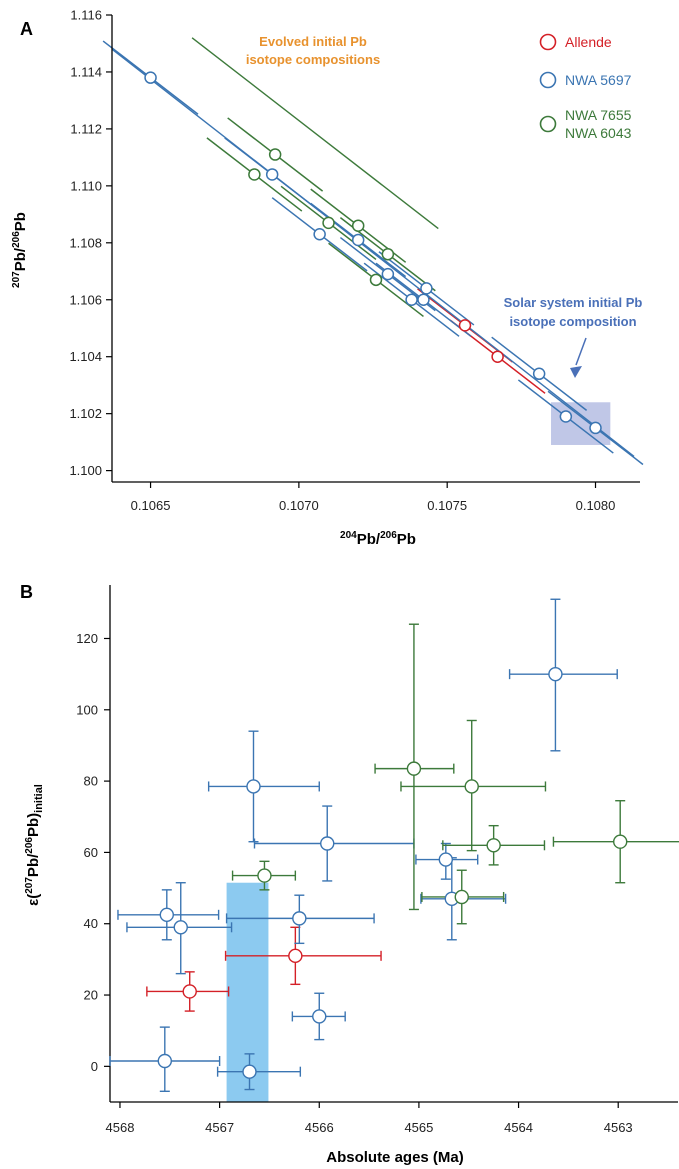 The height and width of the screenshot is (1169, 679). Describe the element at coordinates (85, 299) in the screenshot. I see `panel-a-y-tick-label: 1.106` at that location.